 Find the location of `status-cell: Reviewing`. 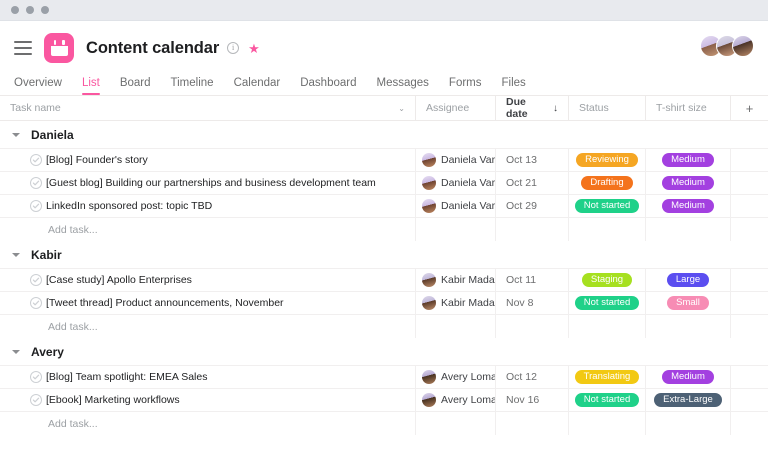

status-cell: Reviewing is located at coordinates (606, 159).